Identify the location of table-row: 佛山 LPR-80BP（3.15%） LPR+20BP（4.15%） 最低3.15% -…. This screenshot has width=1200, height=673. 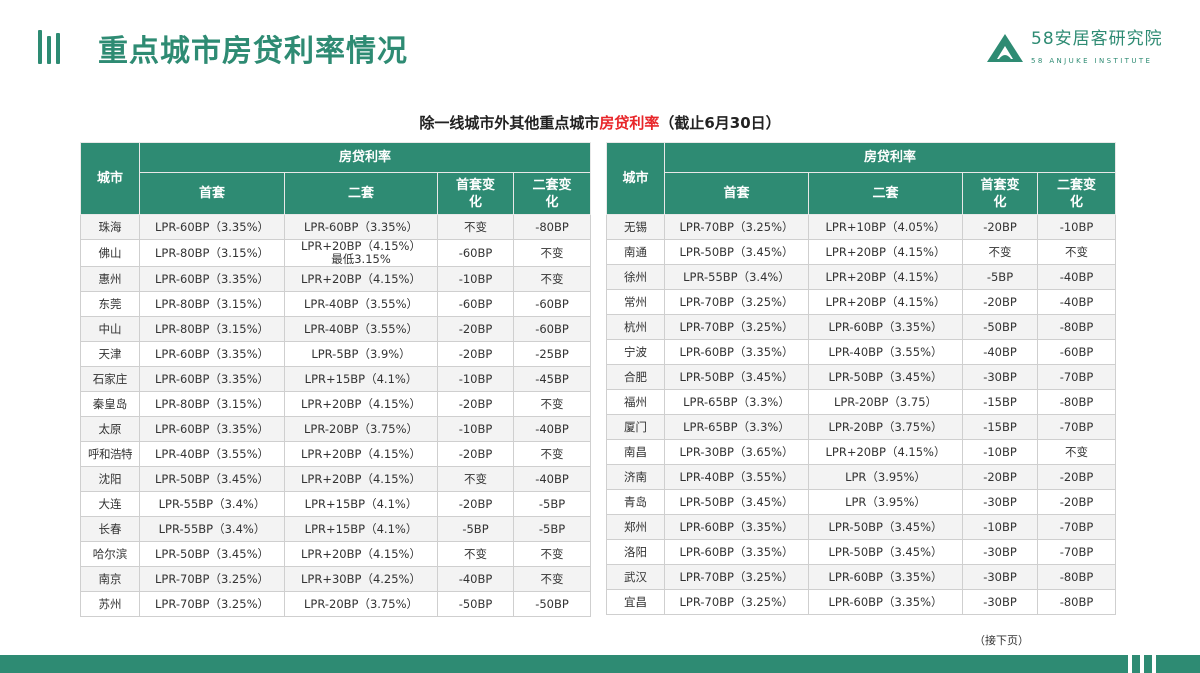
(336, 253).